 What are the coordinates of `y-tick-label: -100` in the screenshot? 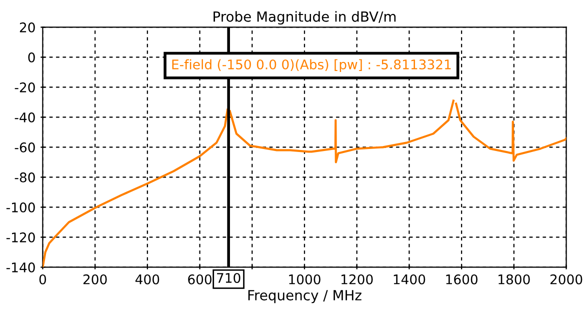 It's located at (20, 207).